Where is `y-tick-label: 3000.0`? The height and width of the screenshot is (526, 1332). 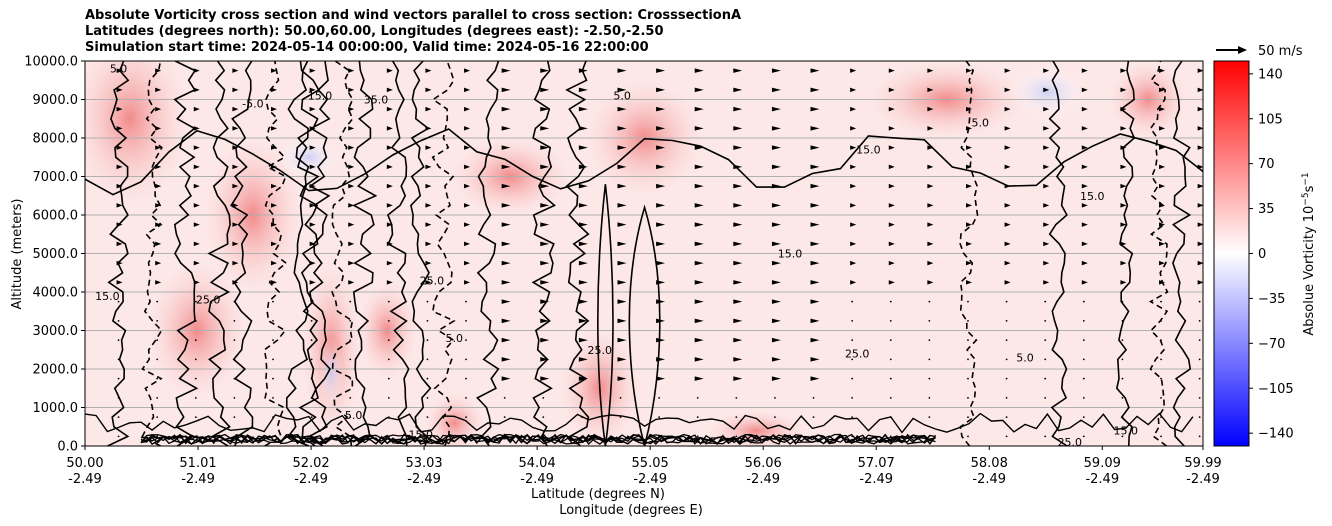 y-tick-label: 3000.0 is located at coordinates (56, 331).